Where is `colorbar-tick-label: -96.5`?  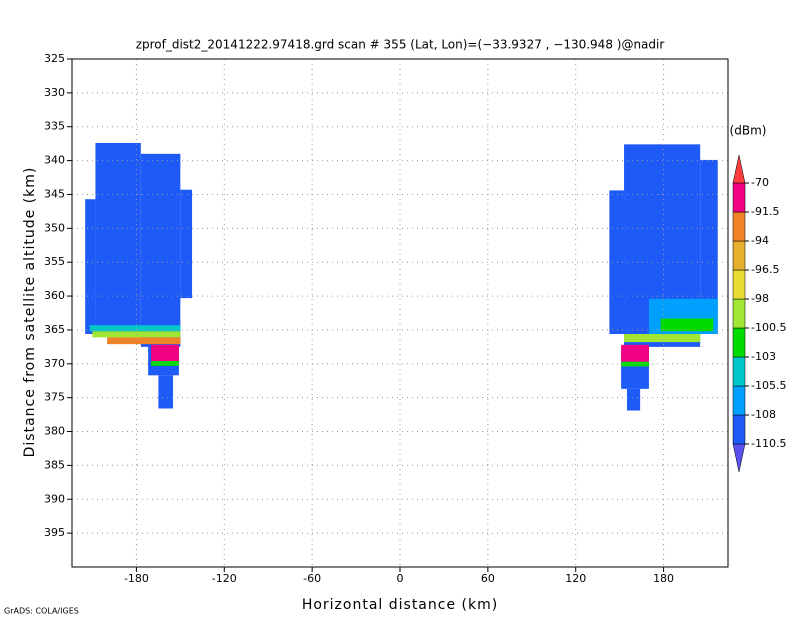 colorbar-tick-label: -96.5 is located at coordinates (765, 269).